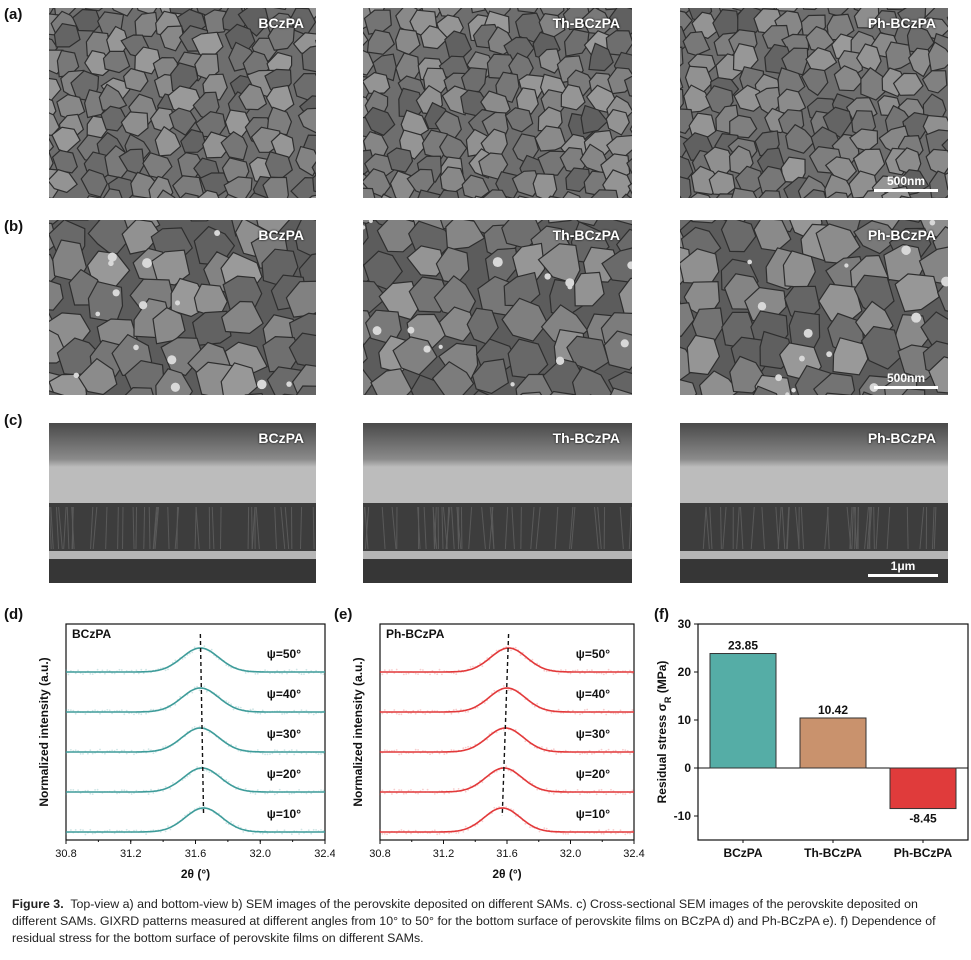 The width and height of the screenshot is (971, 960). What do you see at coordinates (91, 634) in the screenshot?
I see `chart-title: BCzPA` at bounding box center [91, 634].